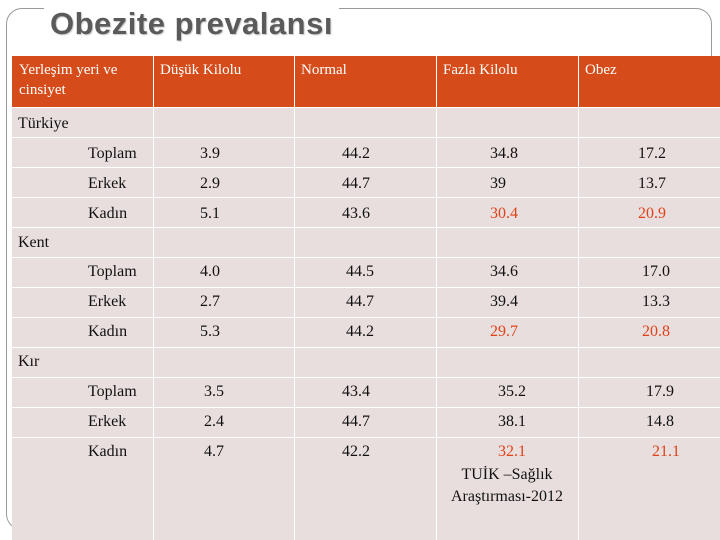  I want to click on value-overweight: 34.6, so click(504, 271).